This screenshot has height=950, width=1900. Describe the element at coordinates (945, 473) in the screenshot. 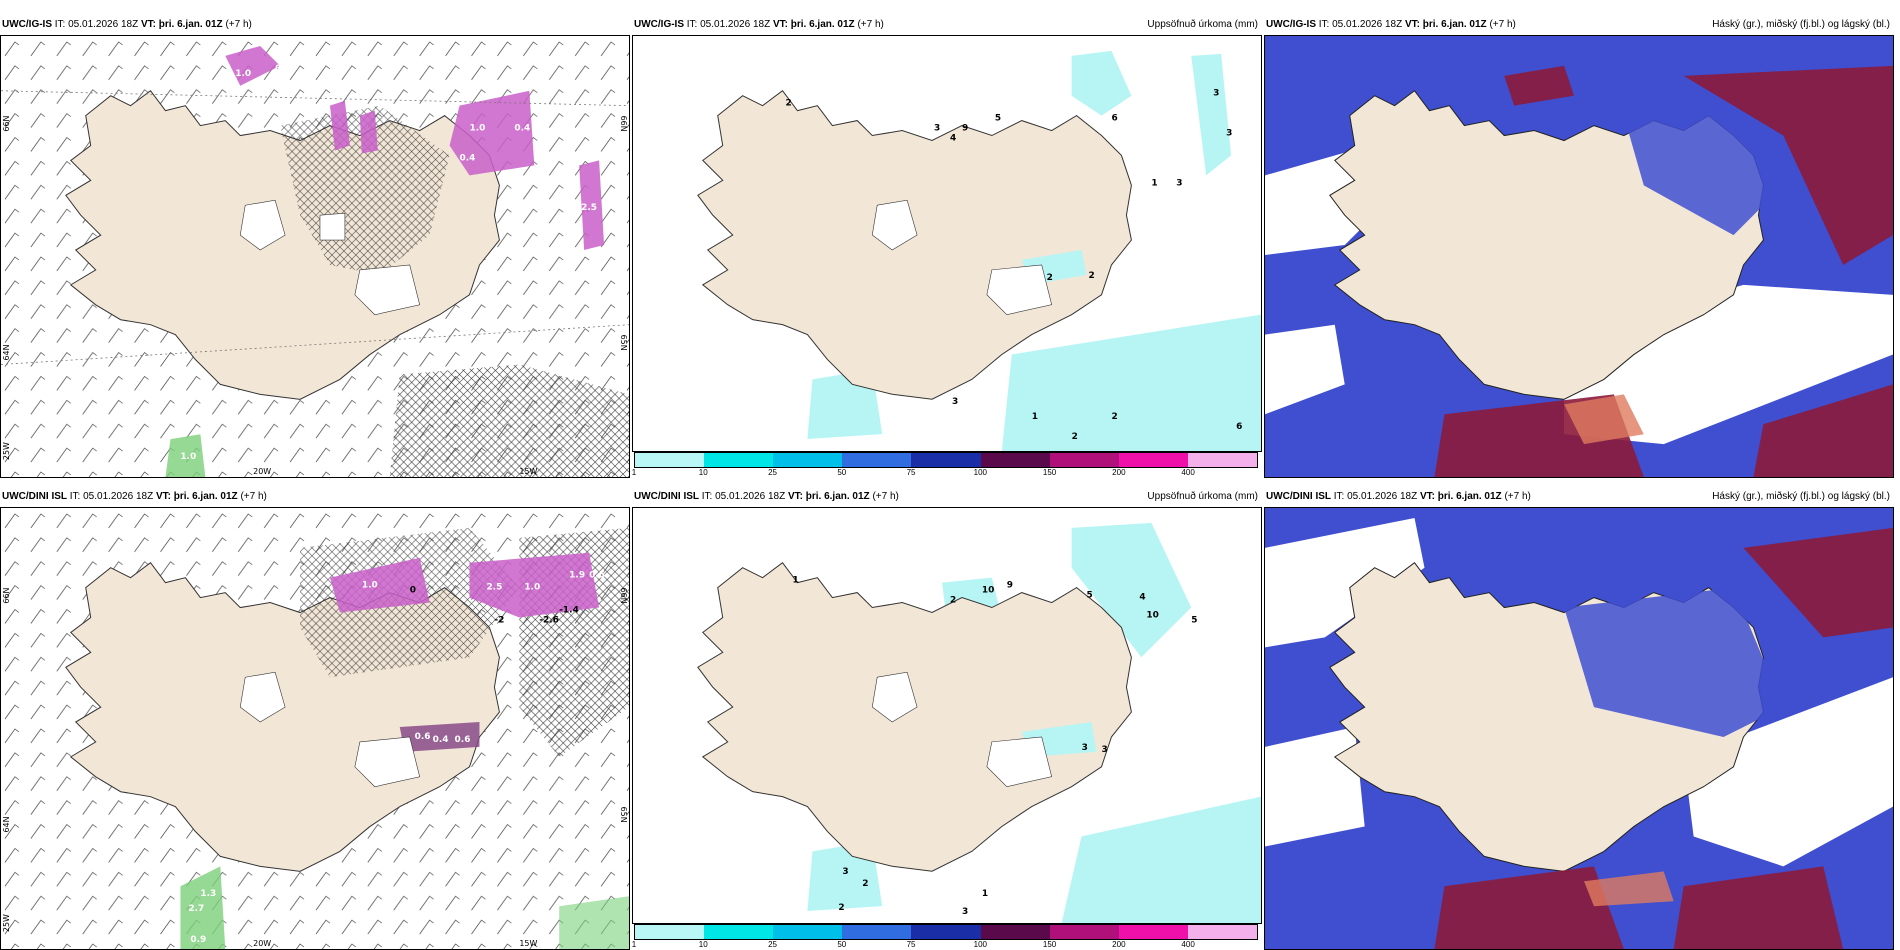

I see `colorbar-ticks: 1 10 25 50 75 100 150 200 400` at that location.